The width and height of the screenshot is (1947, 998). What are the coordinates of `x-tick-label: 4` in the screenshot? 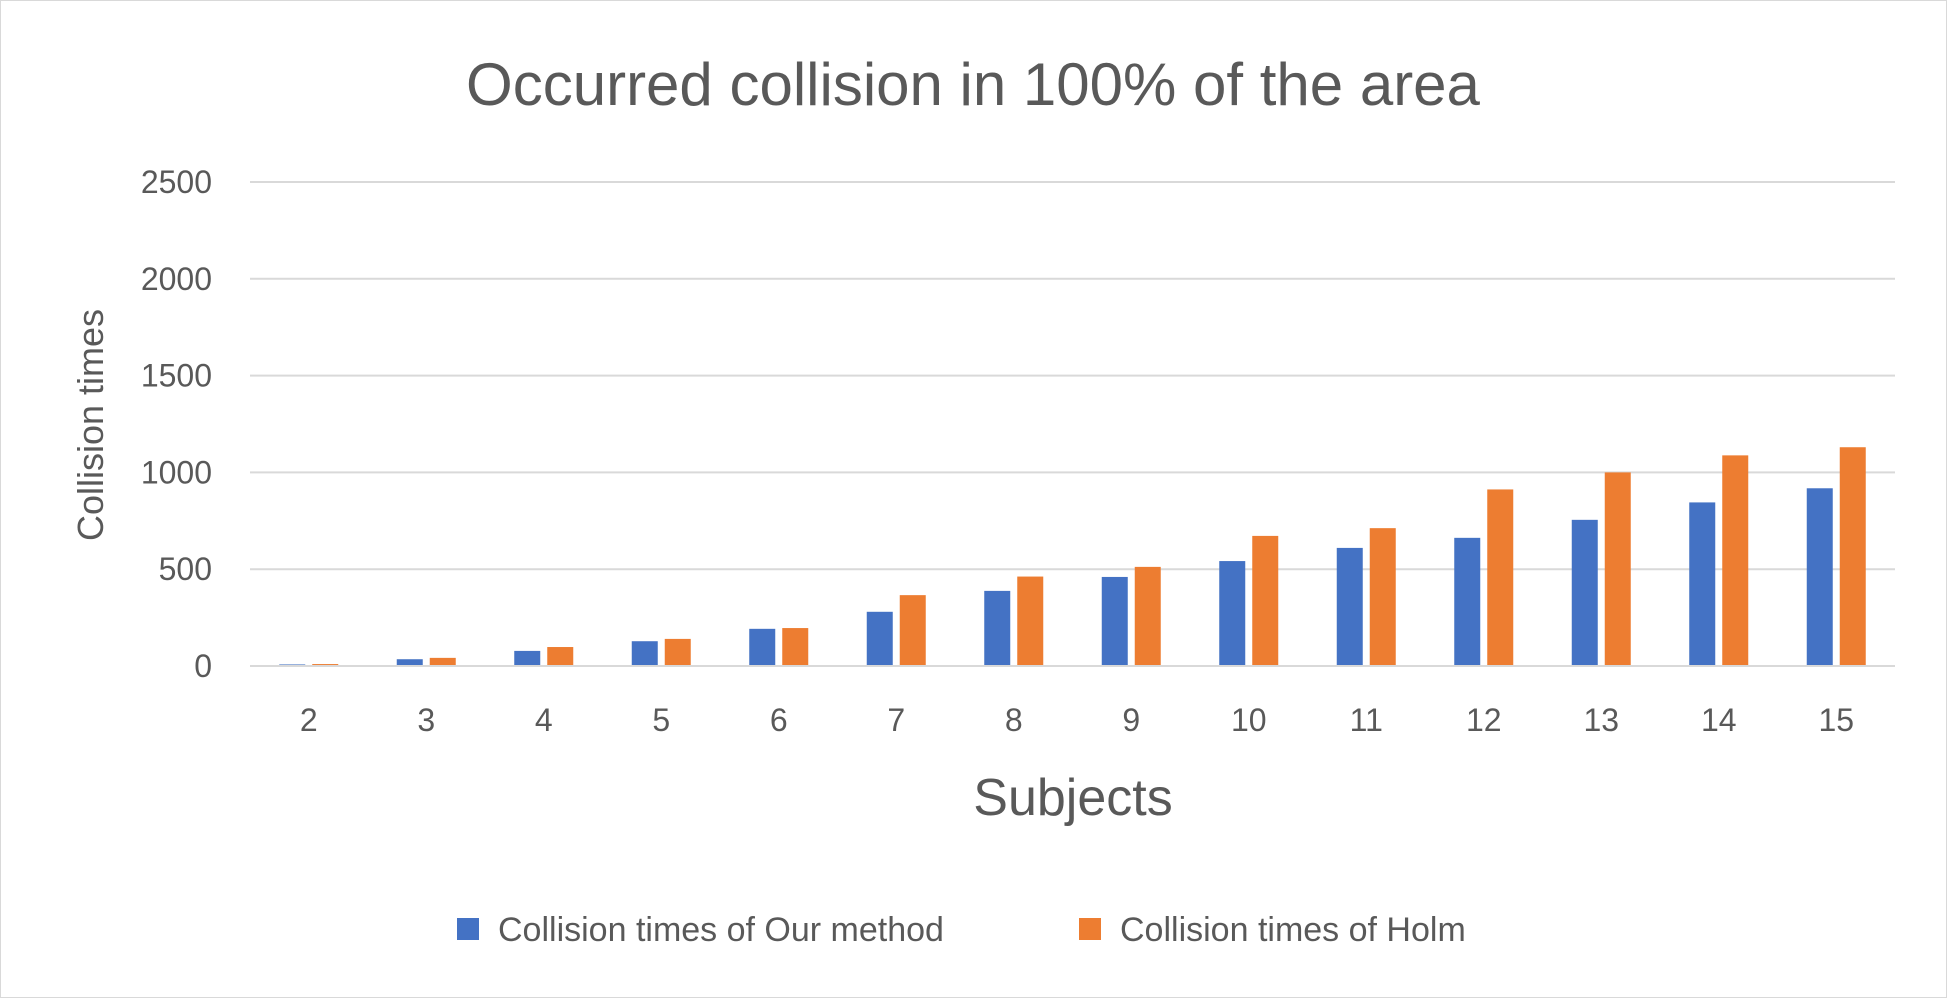 It's located at (544, 720).